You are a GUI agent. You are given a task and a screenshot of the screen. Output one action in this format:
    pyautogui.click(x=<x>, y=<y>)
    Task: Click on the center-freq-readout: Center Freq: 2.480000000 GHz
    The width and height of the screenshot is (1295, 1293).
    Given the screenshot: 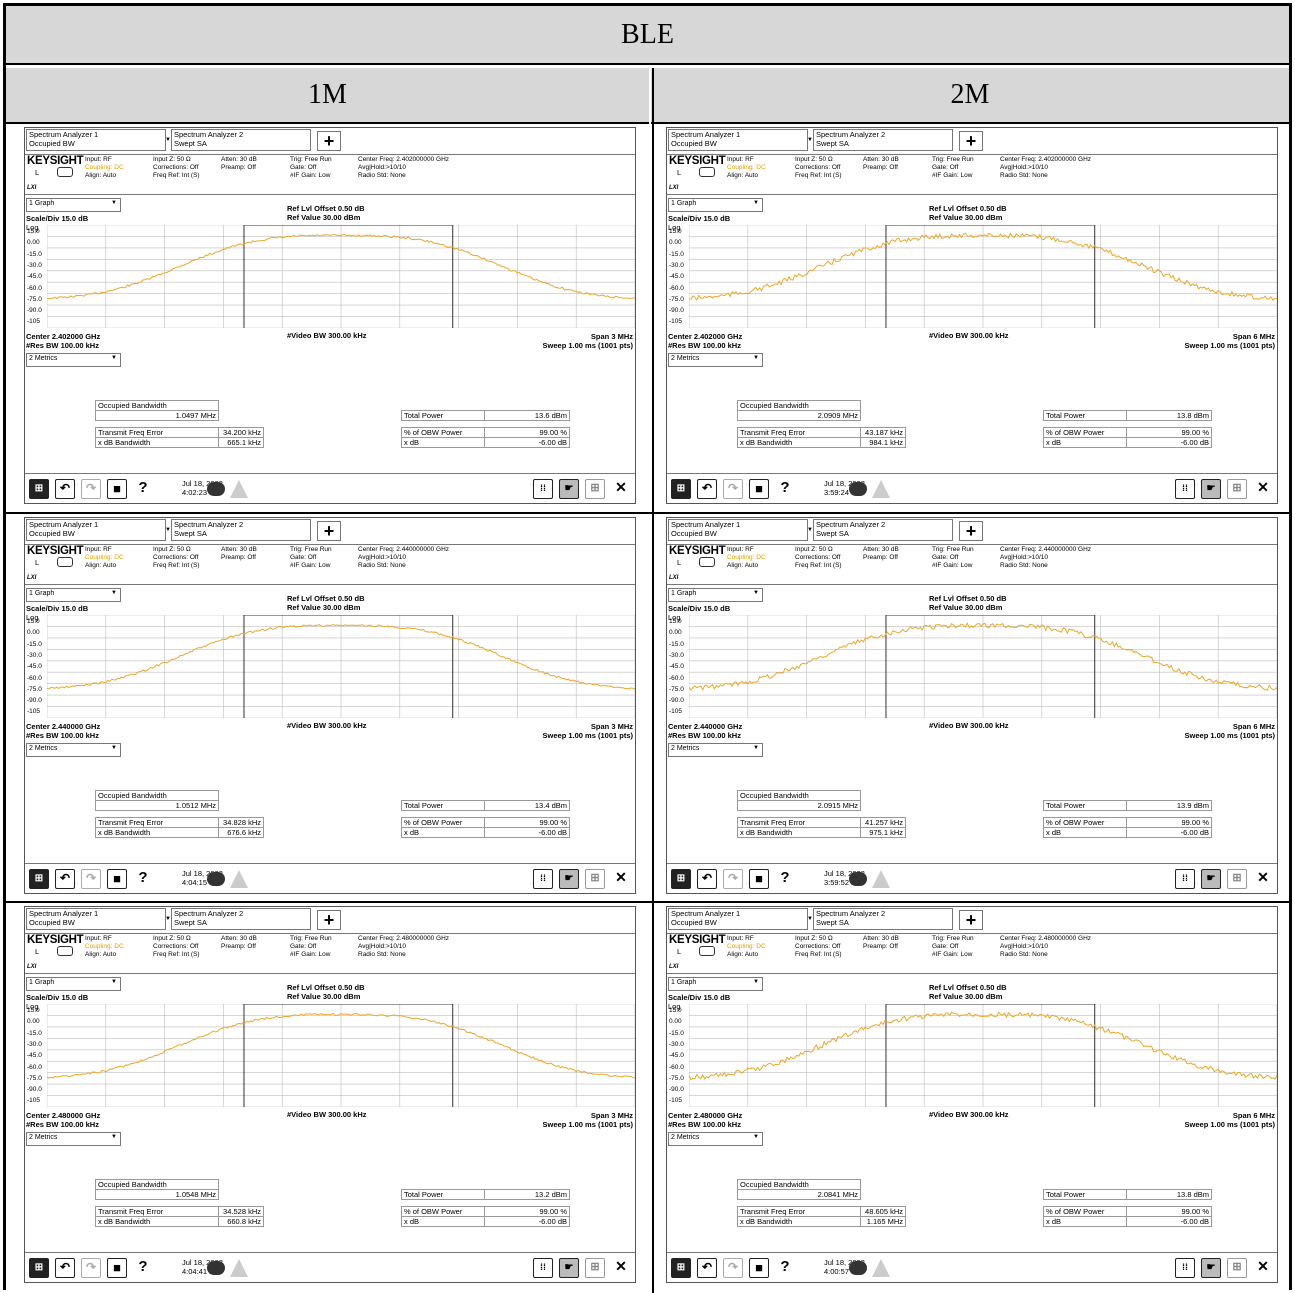 What is the action you would take?
    pyautogui.click(x=404, y=938)
    